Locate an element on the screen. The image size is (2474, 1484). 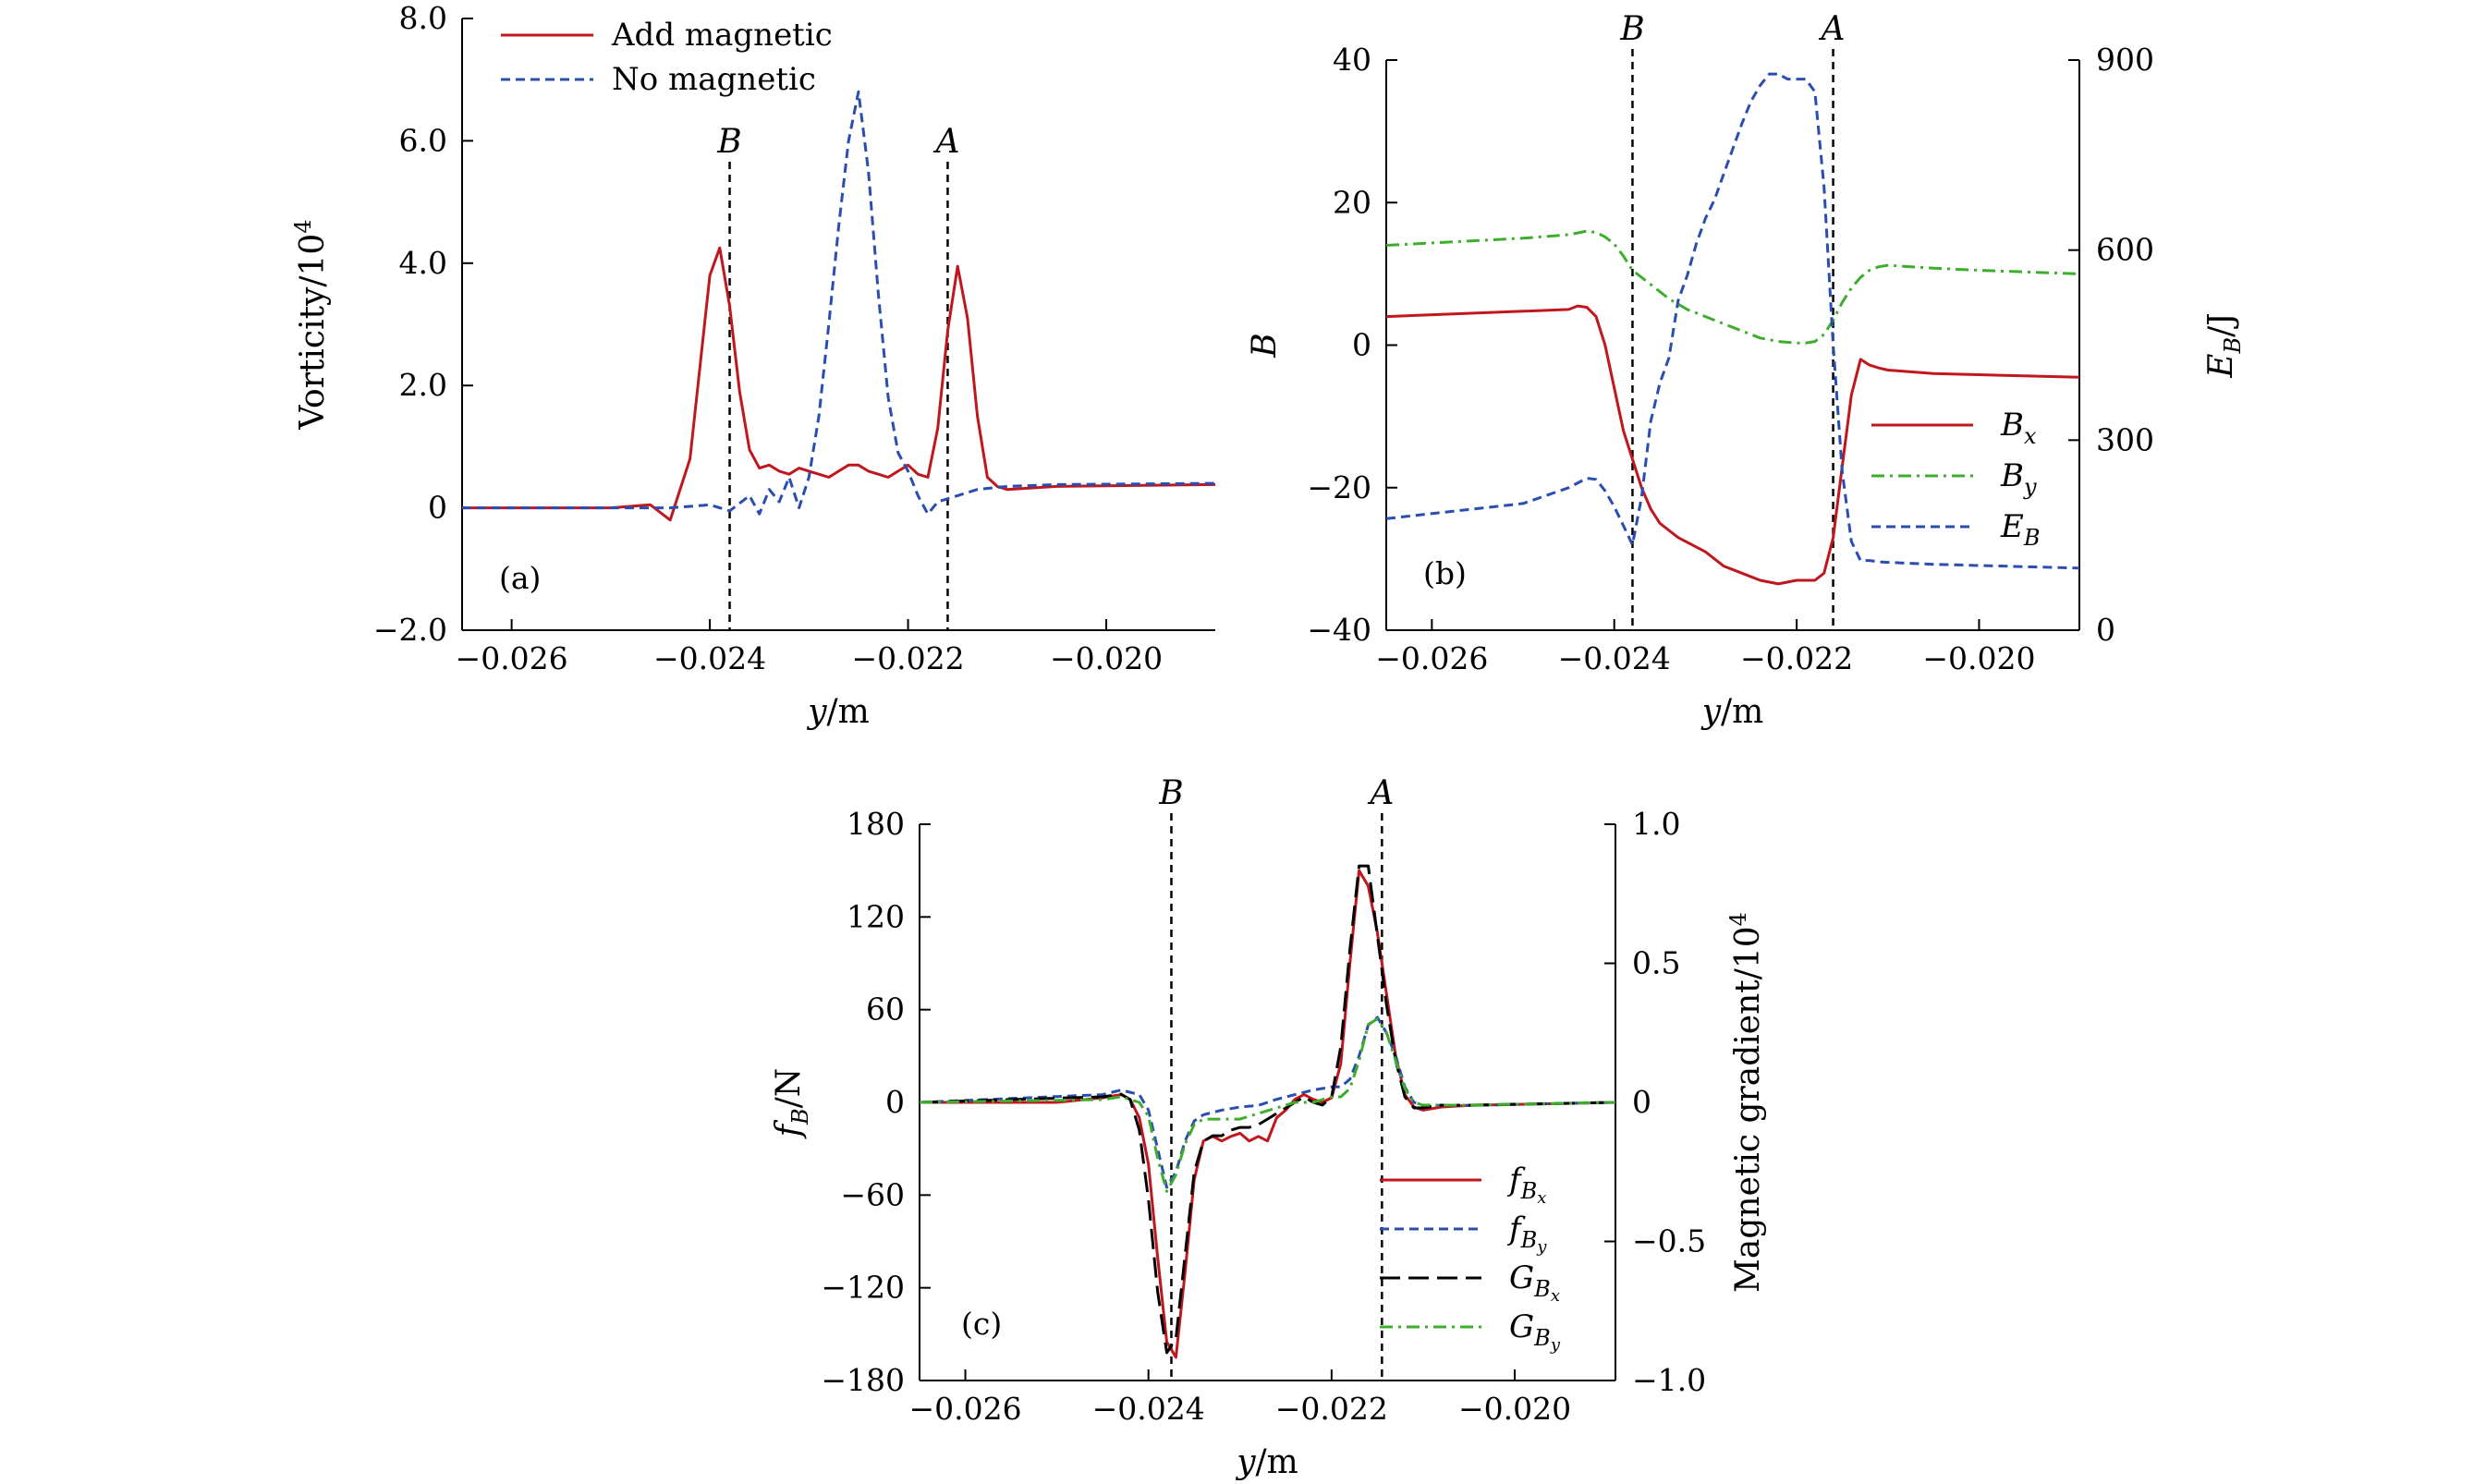
legend-label: GBx is located at coordinates (1534, 1282).